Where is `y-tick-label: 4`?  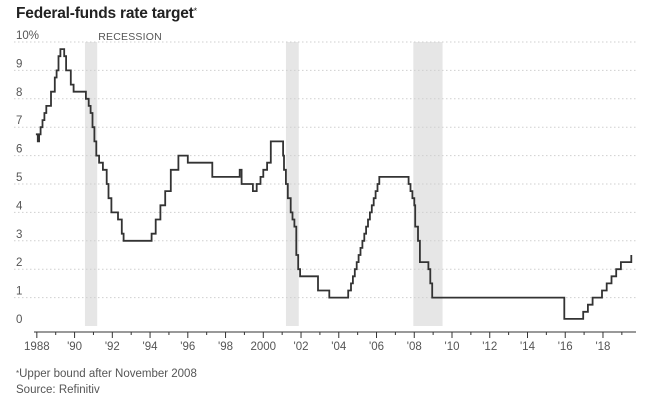
y-tick-label: 4 is located at coordinates (19, 206).